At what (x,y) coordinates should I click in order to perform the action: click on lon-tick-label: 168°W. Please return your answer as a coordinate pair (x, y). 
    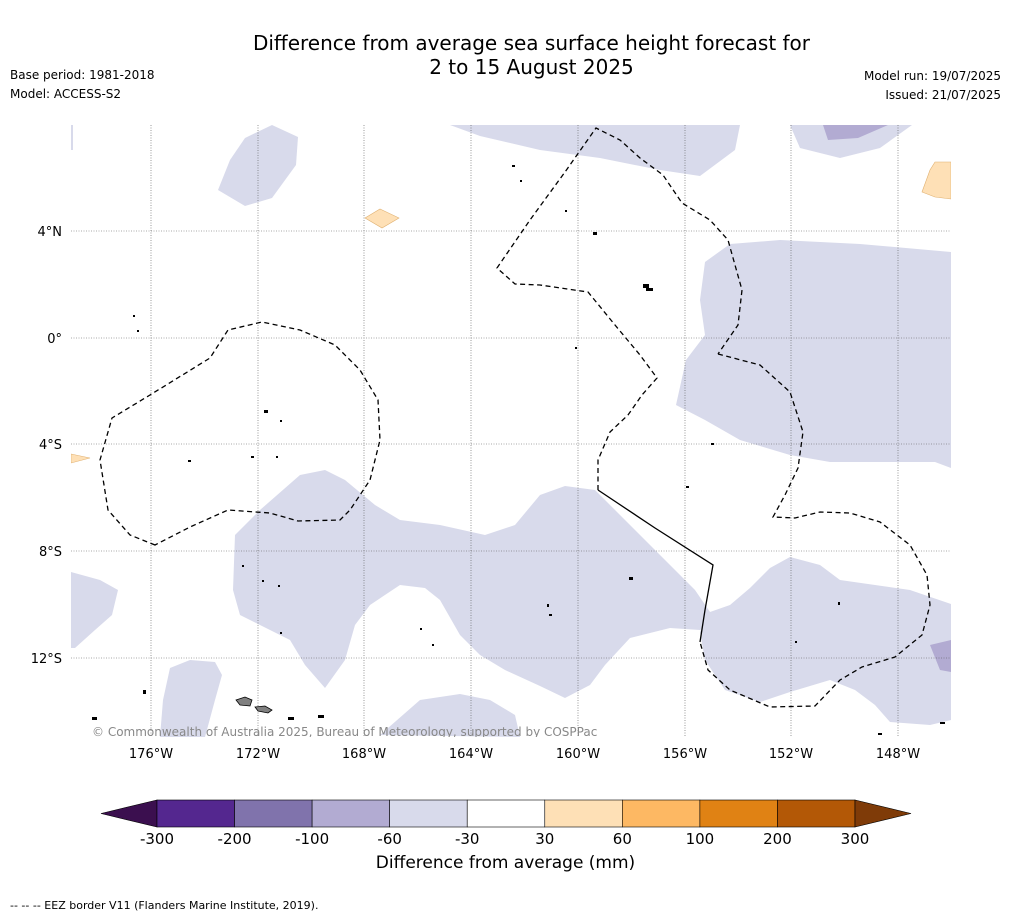
    Looking at the image, I should click on (364, 754).